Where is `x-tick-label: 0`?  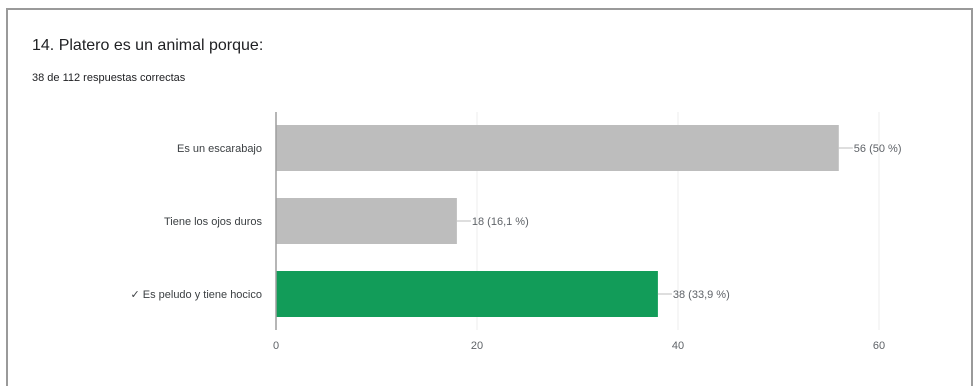
x-tick-label: 0 is located at coordinates (276, 346).